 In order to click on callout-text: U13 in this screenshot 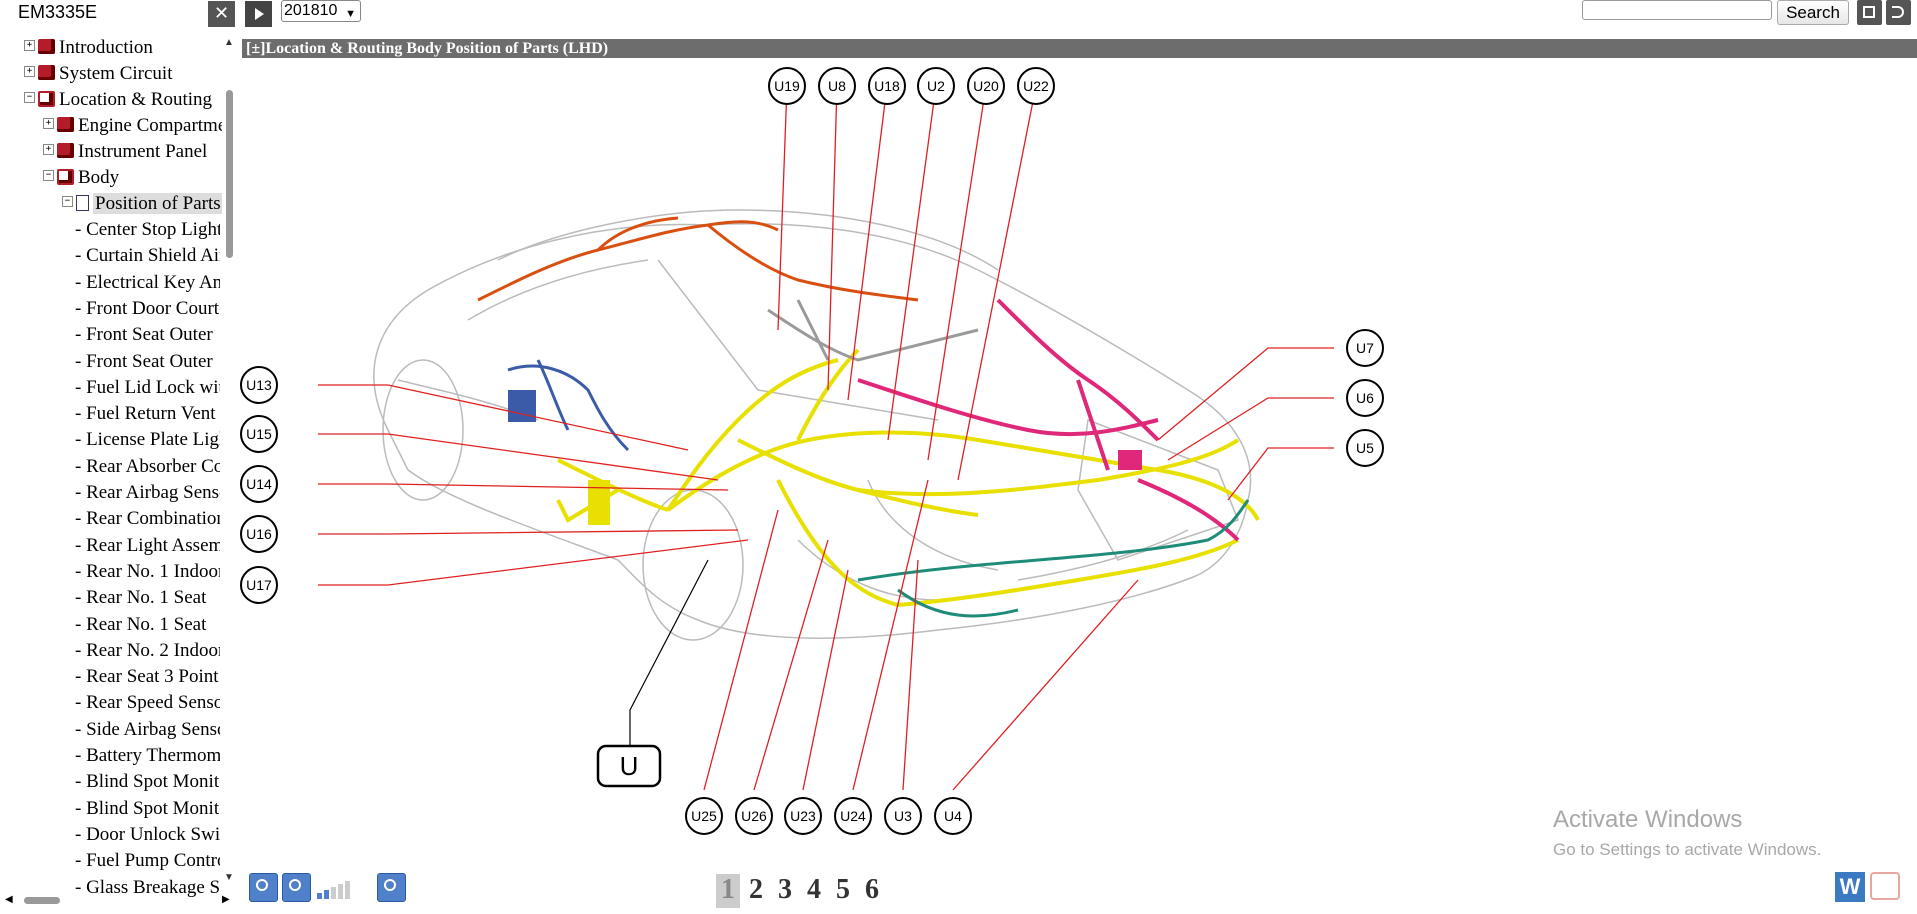, I will do `click(259, 385)`.